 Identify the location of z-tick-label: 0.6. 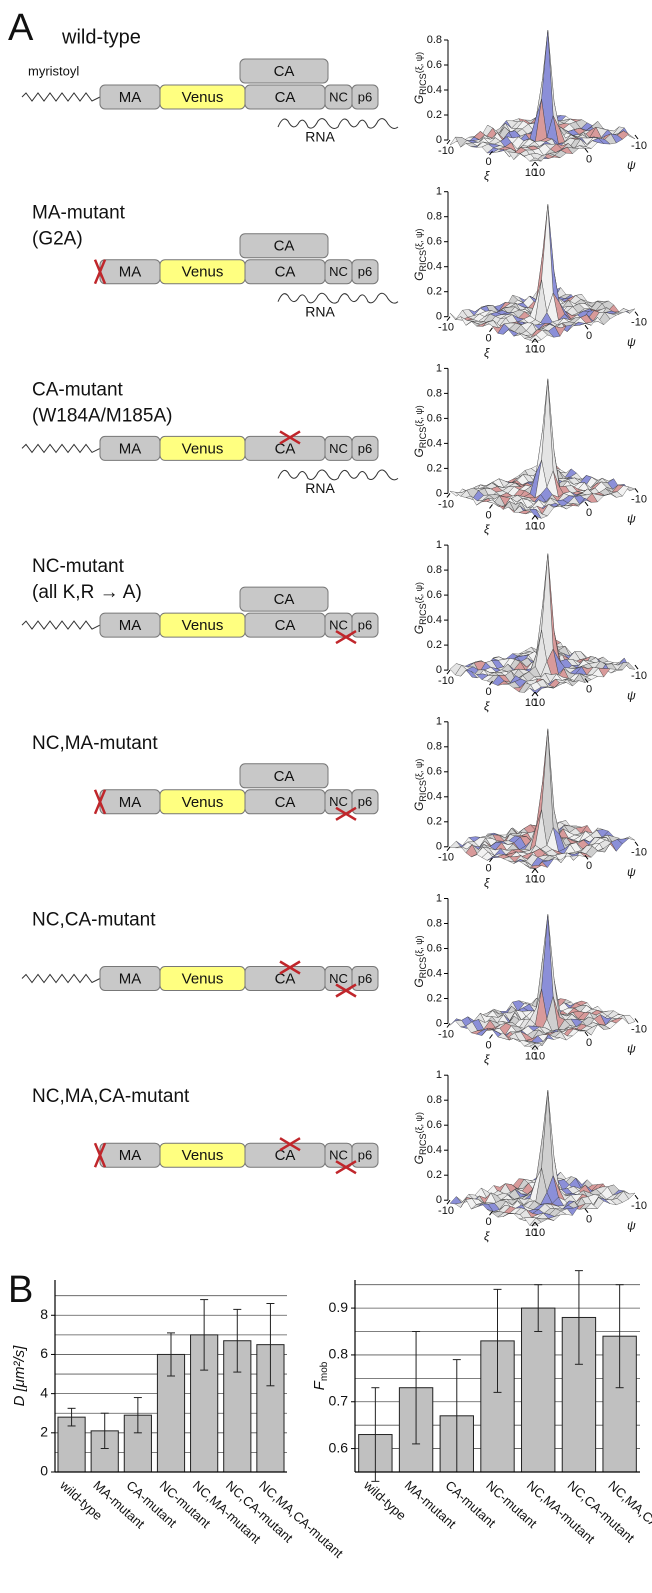
(434, 948).